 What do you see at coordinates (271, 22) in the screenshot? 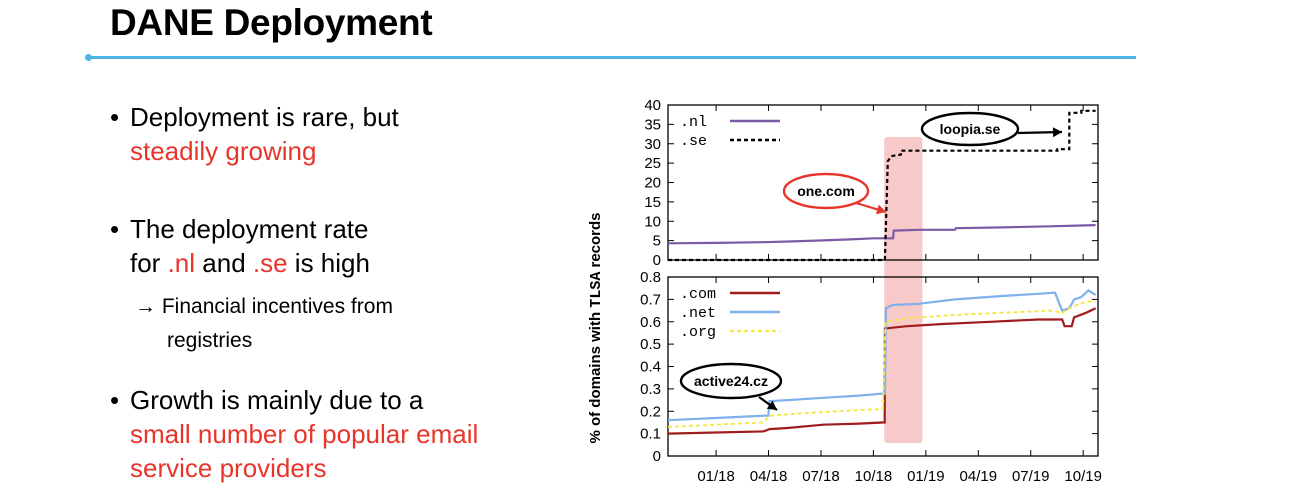
I see `slide-title: DANE Deployment` at bounding box center [271, 22].